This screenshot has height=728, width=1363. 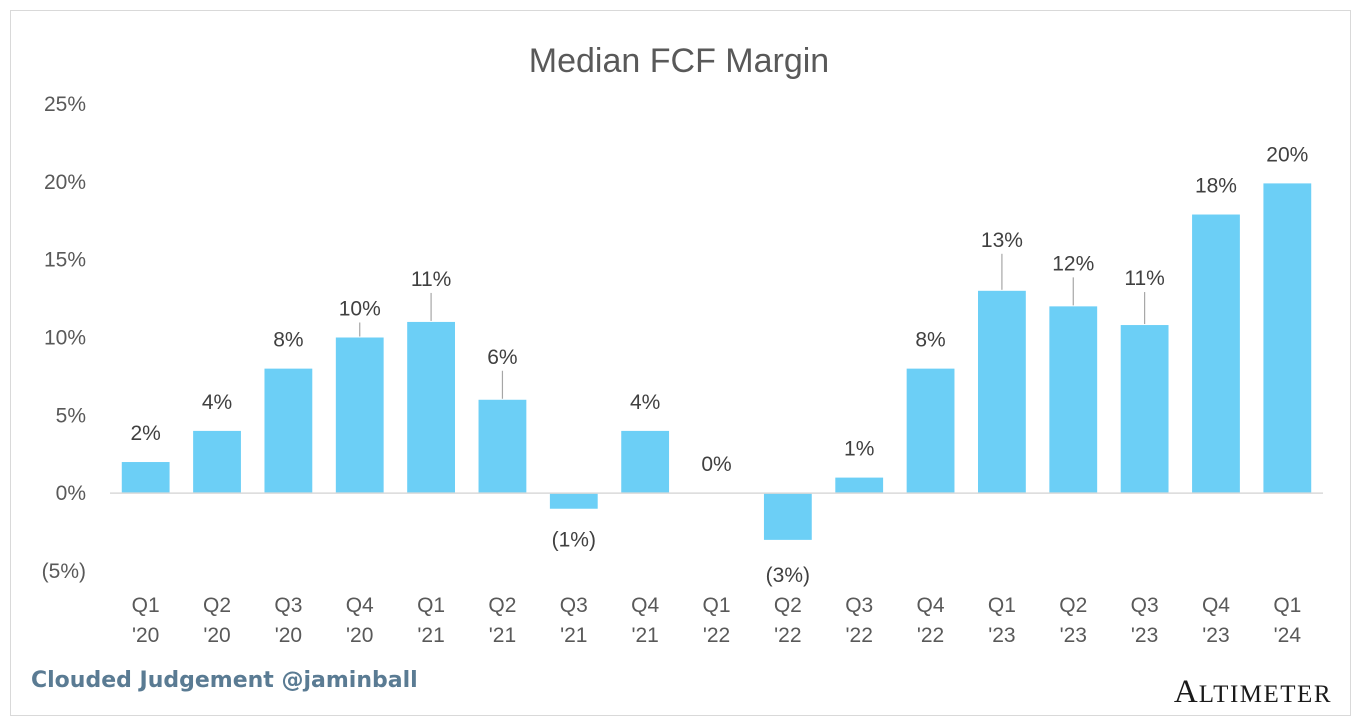 What do you see at coordinates (1252, 692) in the screenshot?
I see `altimeter-logo: ALTIMETER` at bounding box center [1252, 692].